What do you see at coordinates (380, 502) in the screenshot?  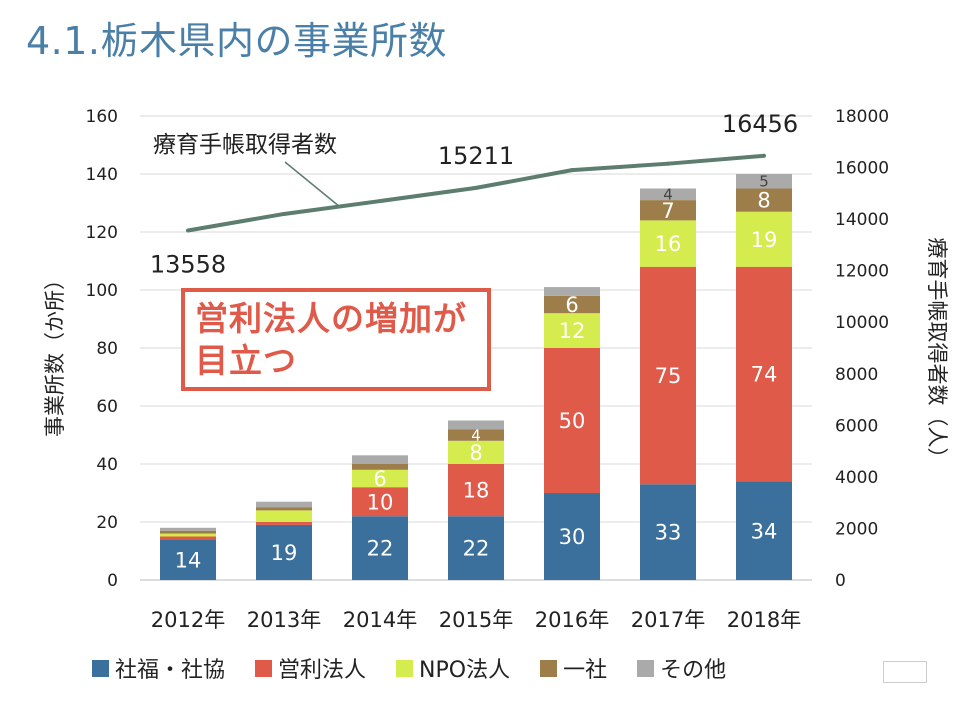 I see `bar-value-label: 10` at bounding box center [380, 502].